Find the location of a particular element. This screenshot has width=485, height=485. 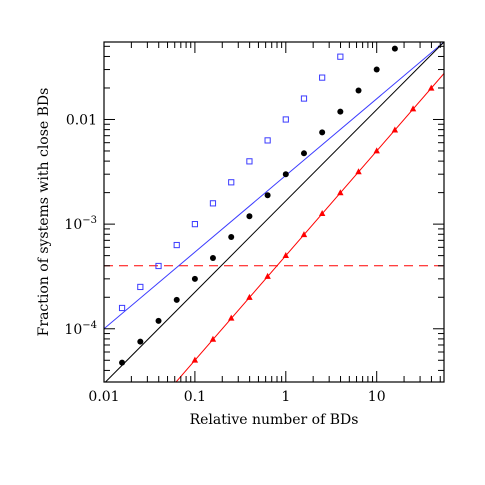

x-tick-label: 0.1 is located at coordinates (195, 397).